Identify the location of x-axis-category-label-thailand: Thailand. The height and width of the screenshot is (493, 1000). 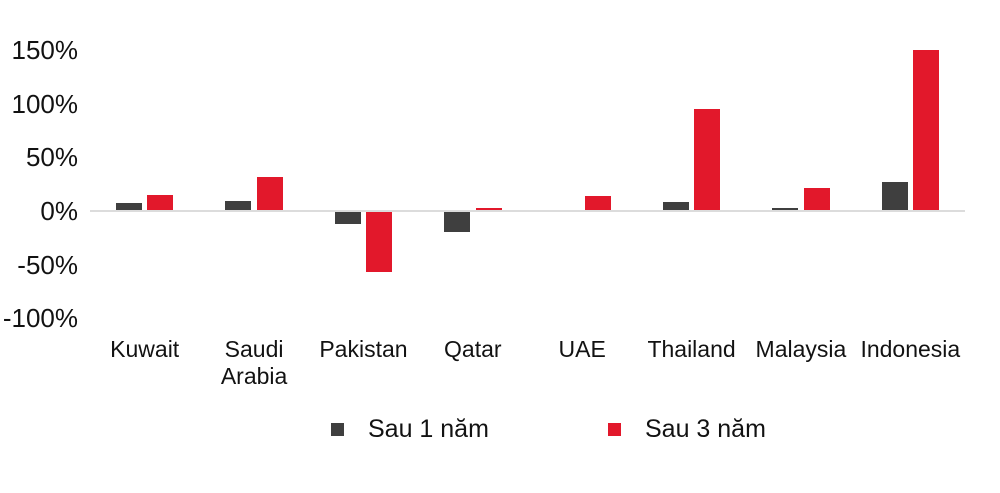
(691, 349).